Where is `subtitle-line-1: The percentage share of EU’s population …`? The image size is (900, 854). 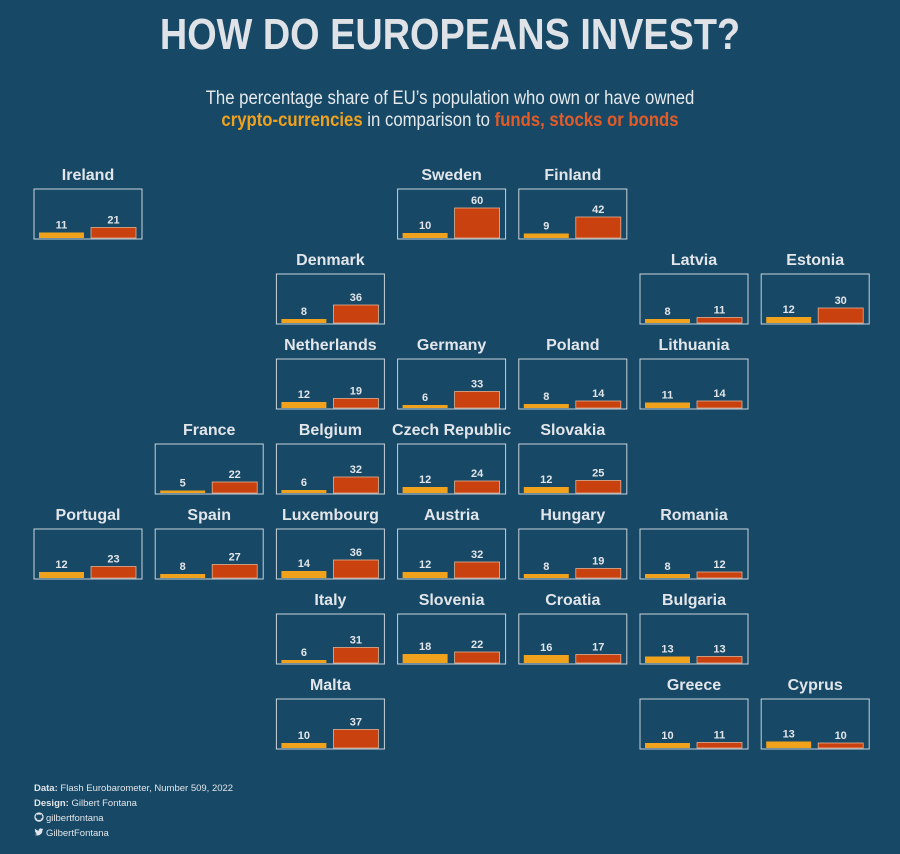
subtitle-line-1: The percentage share of EU’s population … is located at coordinates (450, 98).